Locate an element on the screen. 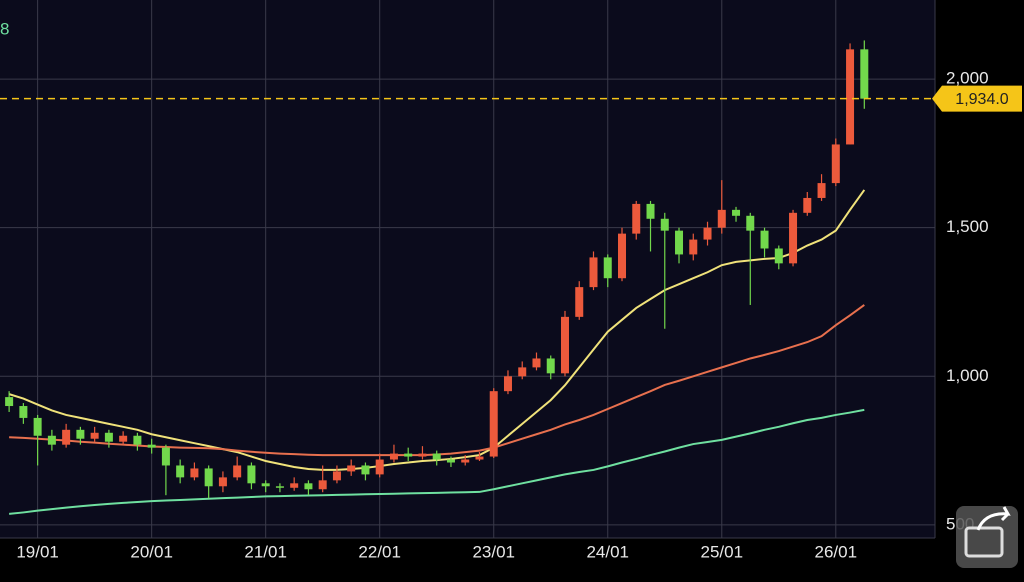 The height and width of the screenshot is (582, 1024). price-label: 1,934.0 is located at coordinates (981, 99).